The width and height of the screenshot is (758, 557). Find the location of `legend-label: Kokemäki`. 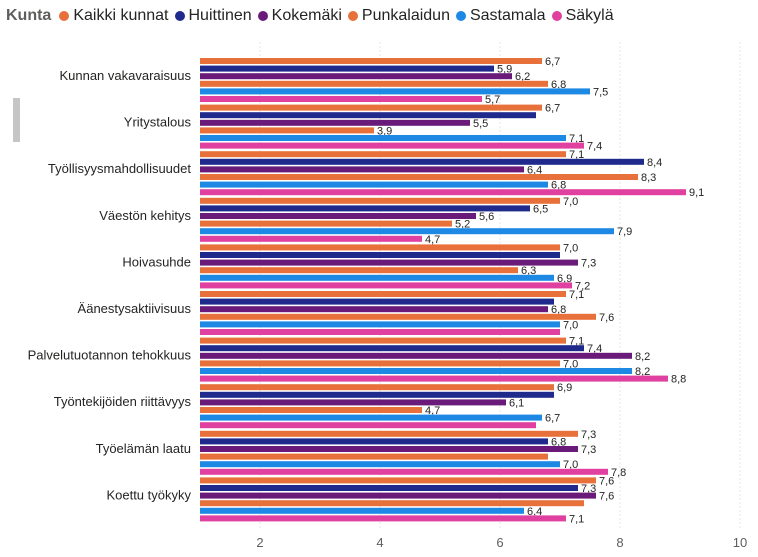

legend-label: Kokemäki is located at coordinates (306, 15).